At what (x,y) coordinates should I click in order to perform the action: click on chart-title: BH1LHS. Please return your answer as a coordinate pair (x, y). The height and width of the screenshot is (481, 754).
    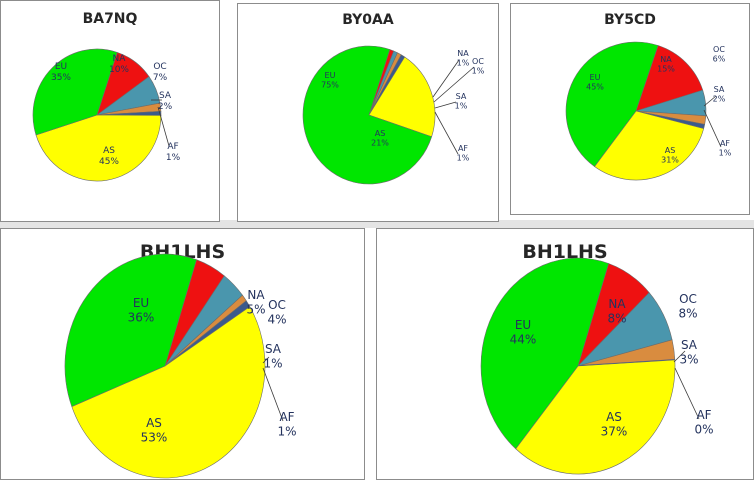
    Looking at the image, I should click on (565, 252).